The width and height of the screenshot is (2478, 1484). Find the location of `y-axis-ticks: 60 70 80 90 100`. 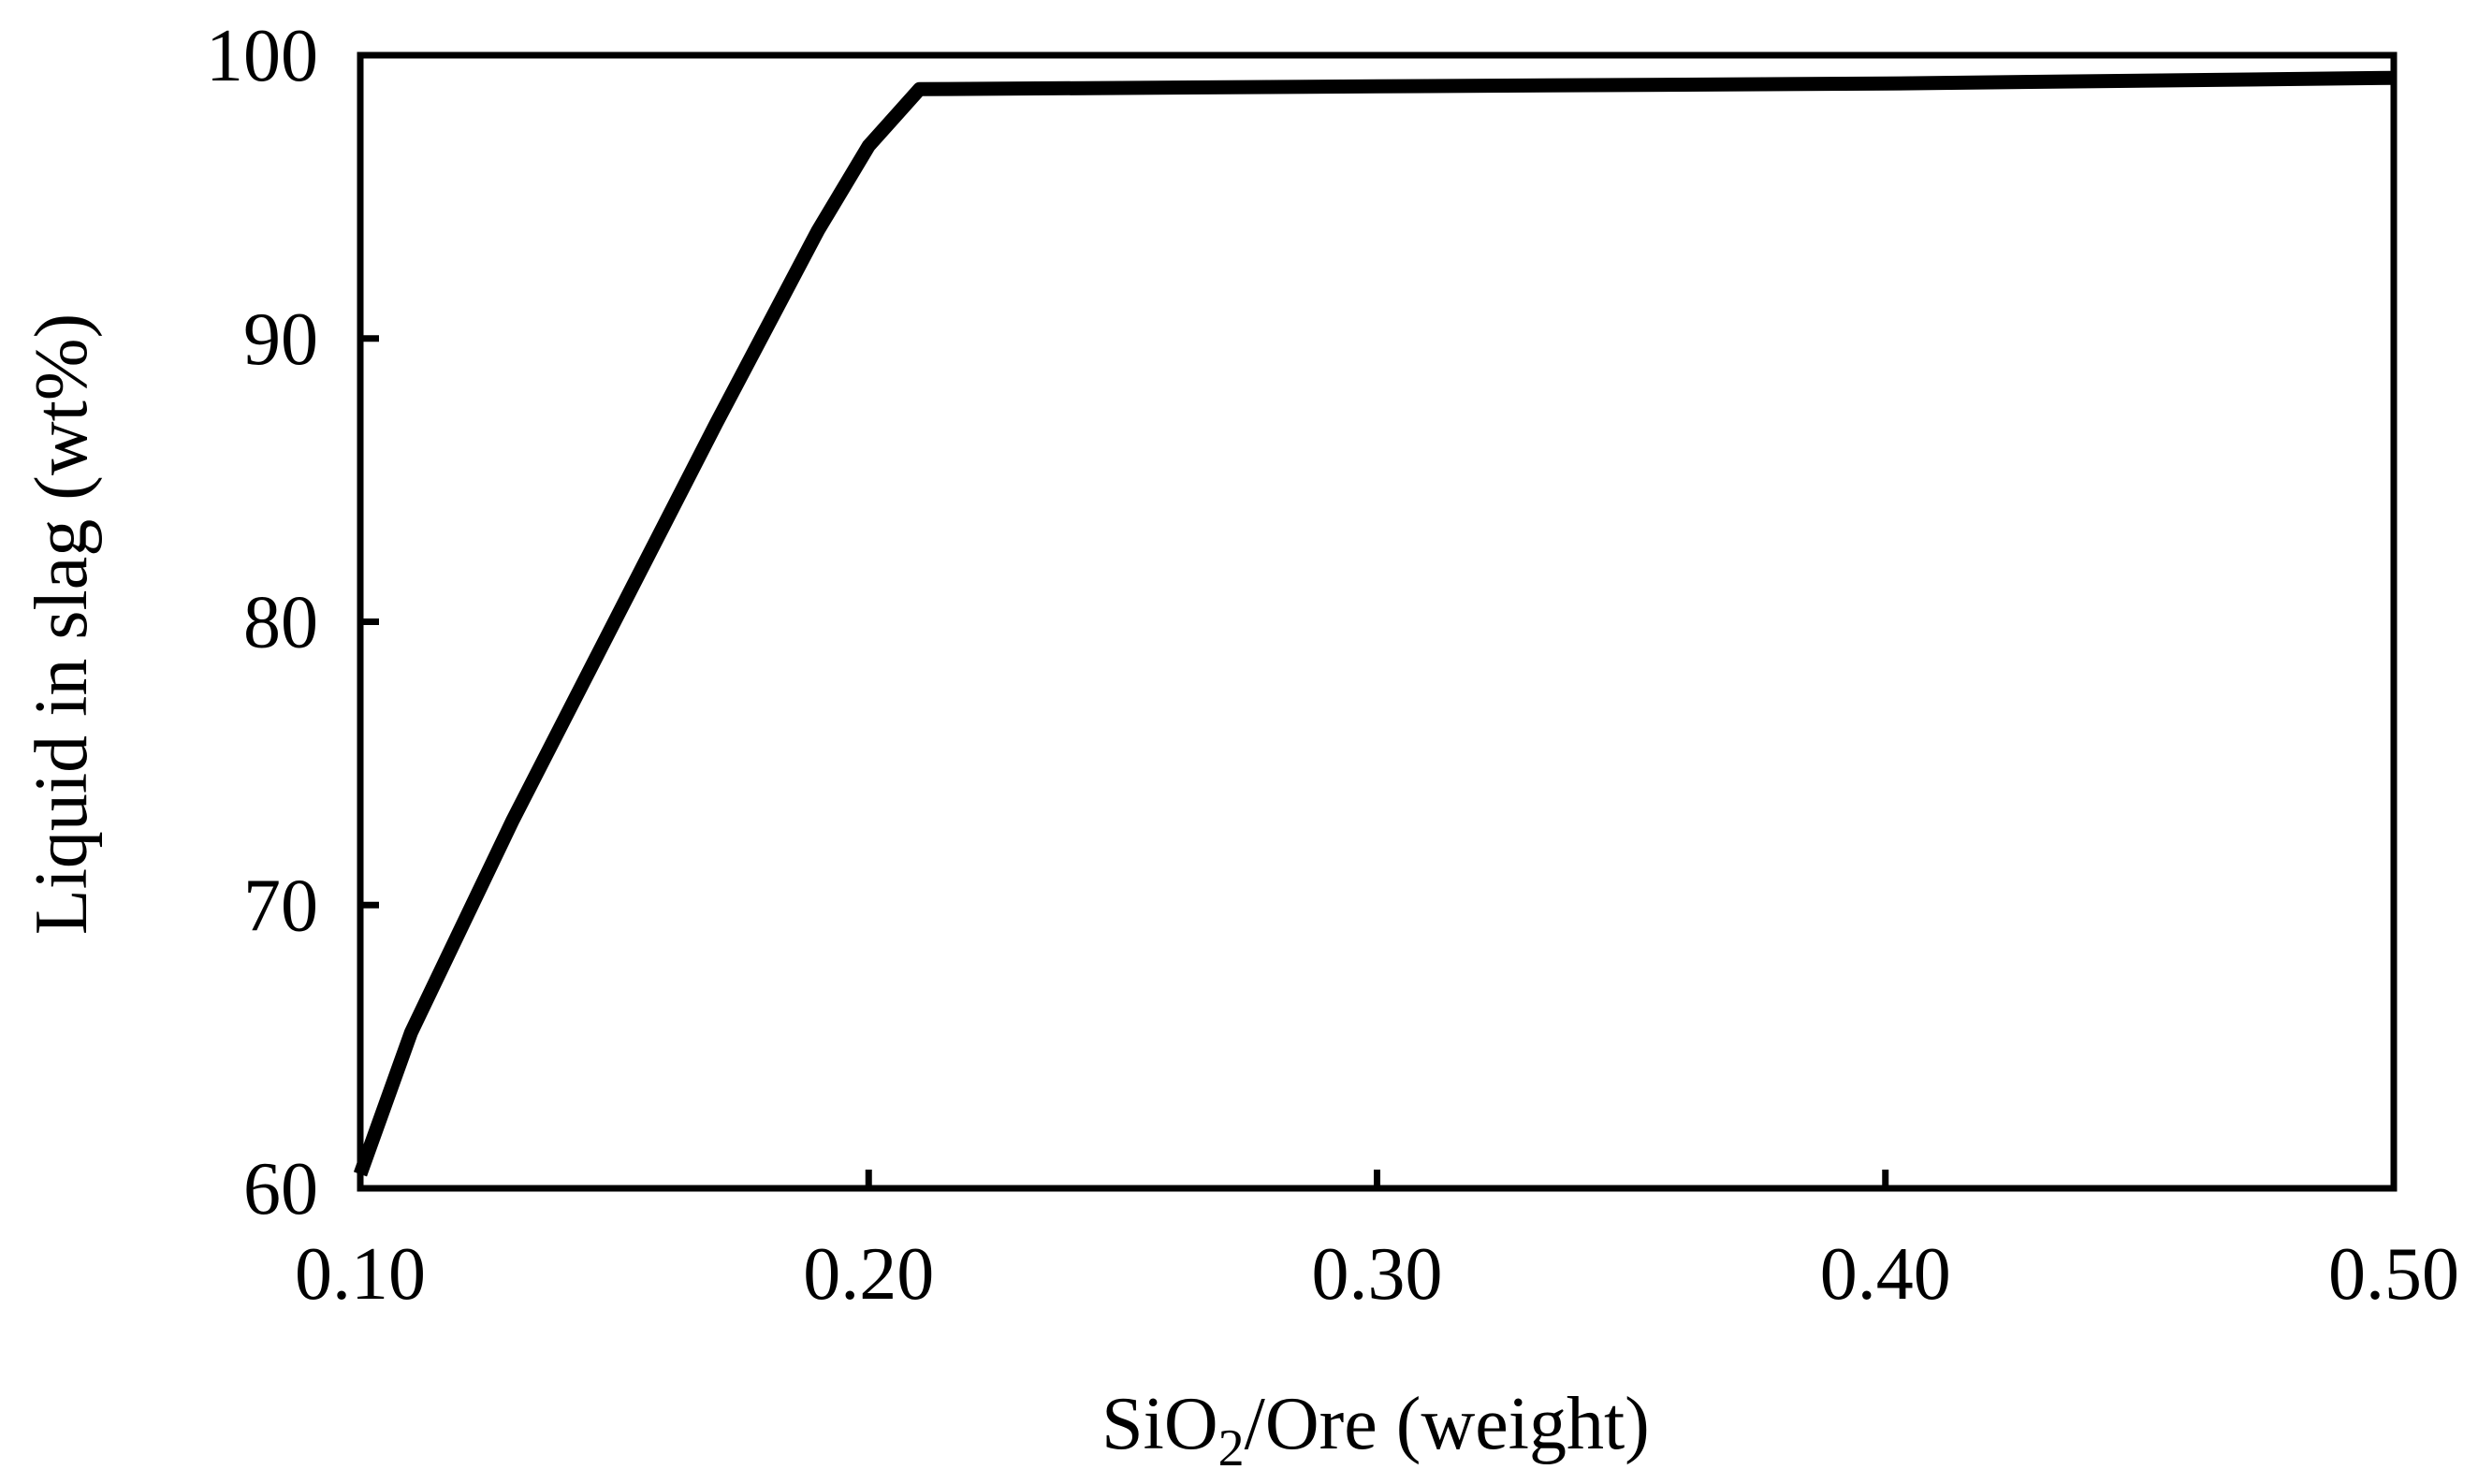

y-axis-ticks: 60 70 80 90 100 is located at coordinates (292, 622).